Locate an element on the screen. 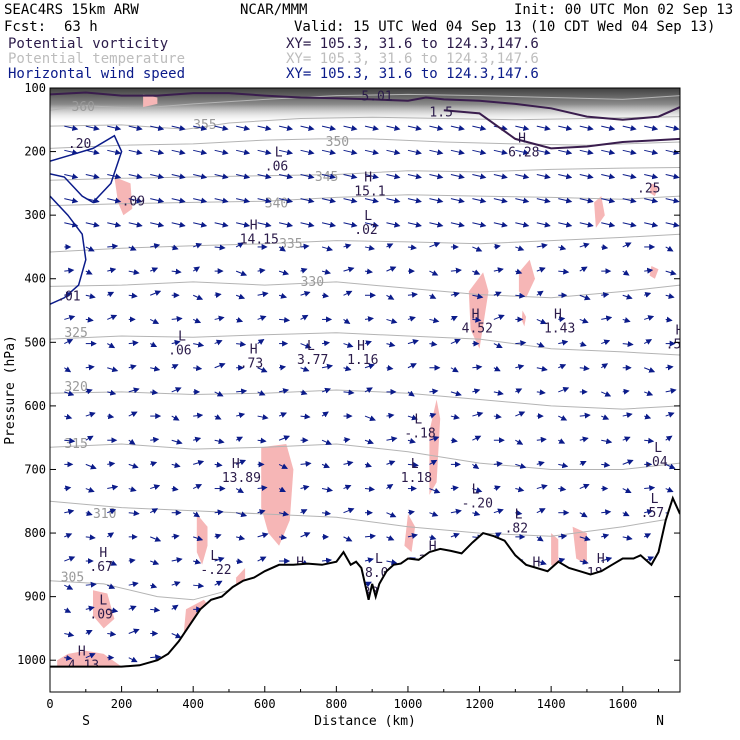 The image size is (740, 740). extremum-value: .09 is located at coordinates (133, 201).